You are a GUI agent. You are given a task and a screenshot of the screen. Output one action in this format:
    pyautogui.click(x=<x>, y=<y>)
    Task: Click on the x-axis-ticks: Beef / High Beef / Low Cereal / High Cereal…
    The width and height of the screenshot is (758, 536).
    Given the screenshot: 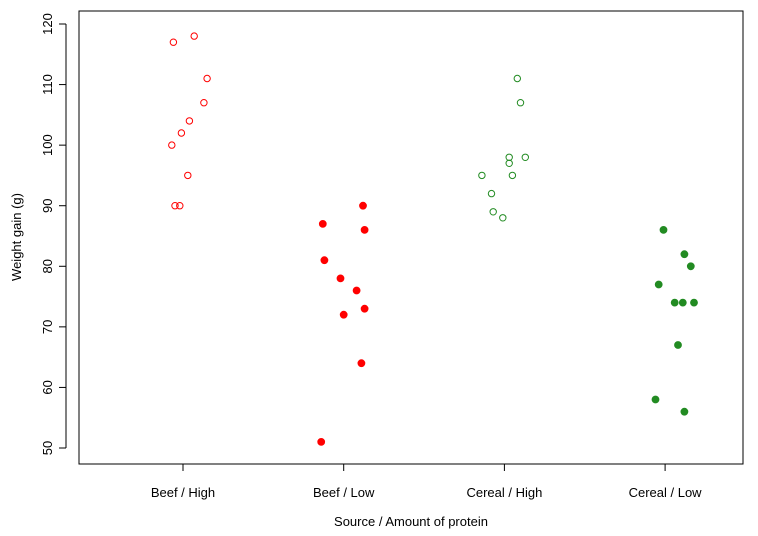 What is the action you would take?
    pyautogui.click(x=426, y=482)
    